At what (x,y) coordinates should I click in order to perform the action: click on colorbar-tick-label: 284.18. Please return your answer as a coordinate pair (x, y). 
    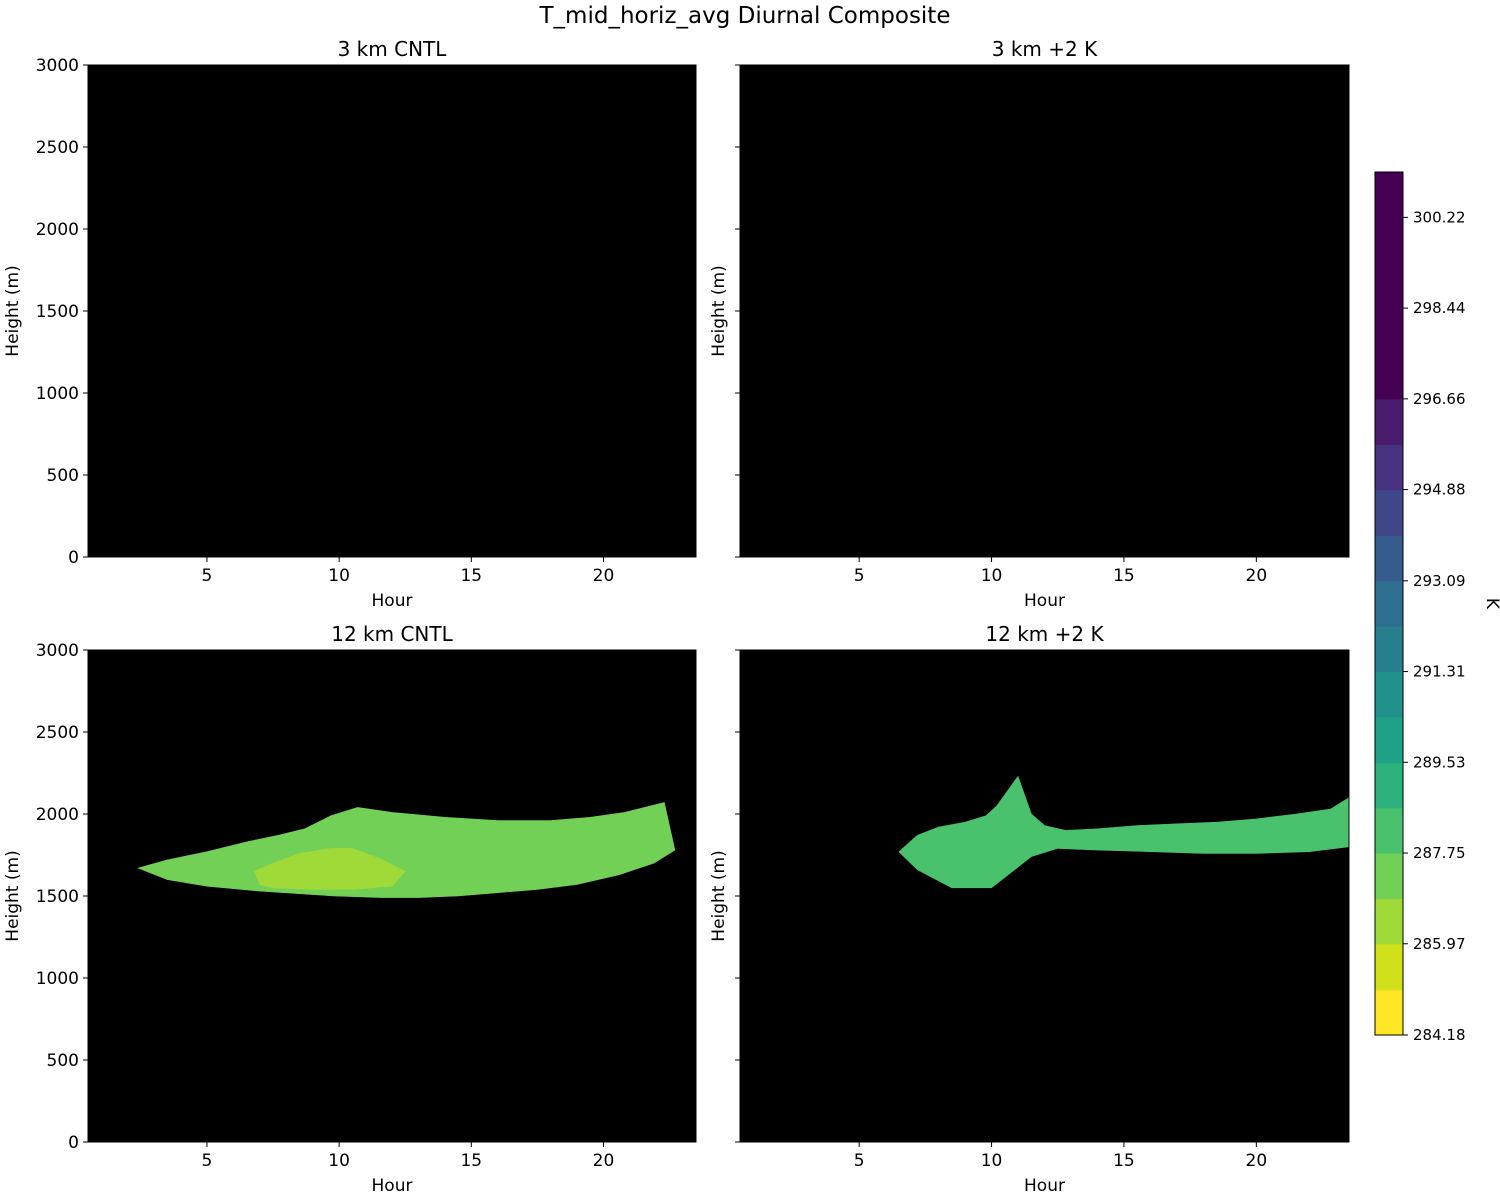
    Looking at the image, I should click on (1439, 1035).